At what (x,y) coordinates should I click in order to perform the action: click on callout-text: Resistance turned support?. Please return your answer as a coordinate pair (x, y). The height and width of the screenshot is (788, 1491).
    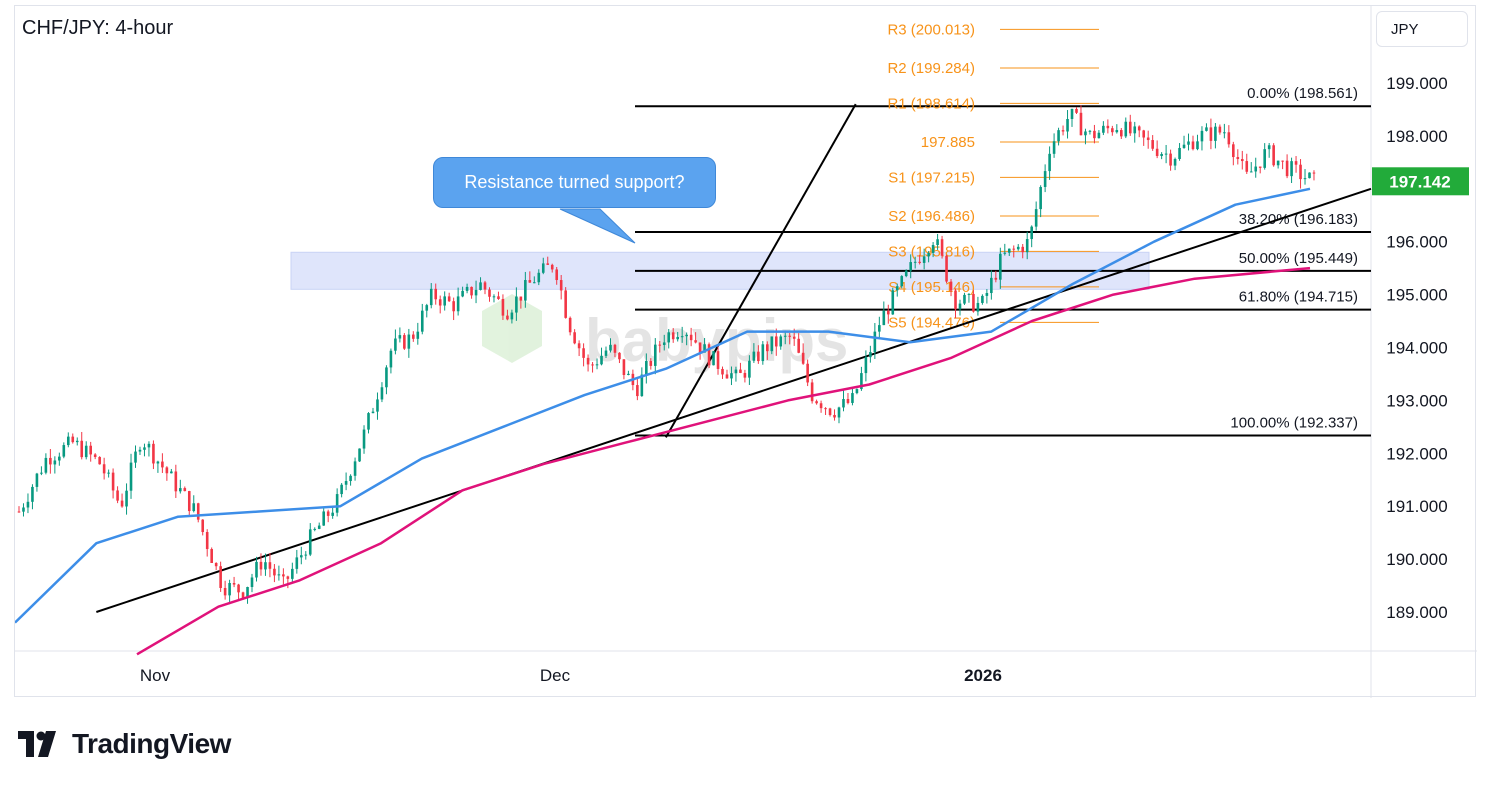
    Looking at the image, I should click on (574, 182).